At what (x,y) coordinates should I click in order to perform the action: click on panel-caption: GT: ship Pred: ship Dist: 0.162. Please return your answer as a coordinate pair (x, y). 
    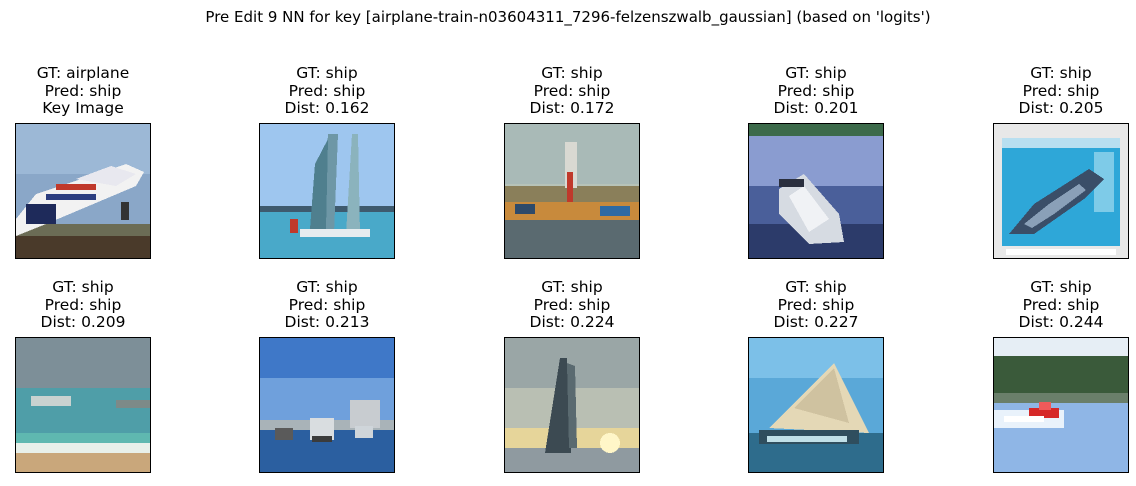
    Looking at the image, I should click on (327, 91).